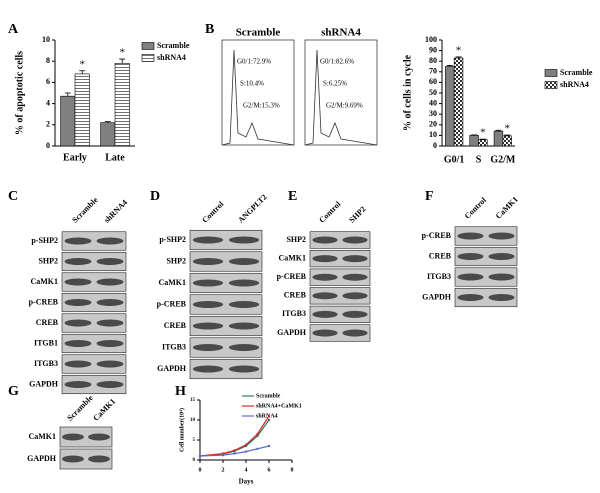 The width and height of the screenshot is (600, 493). Describe the element at coordinates (341, 92) in the screenshot. I see `flow-frame` at that location.